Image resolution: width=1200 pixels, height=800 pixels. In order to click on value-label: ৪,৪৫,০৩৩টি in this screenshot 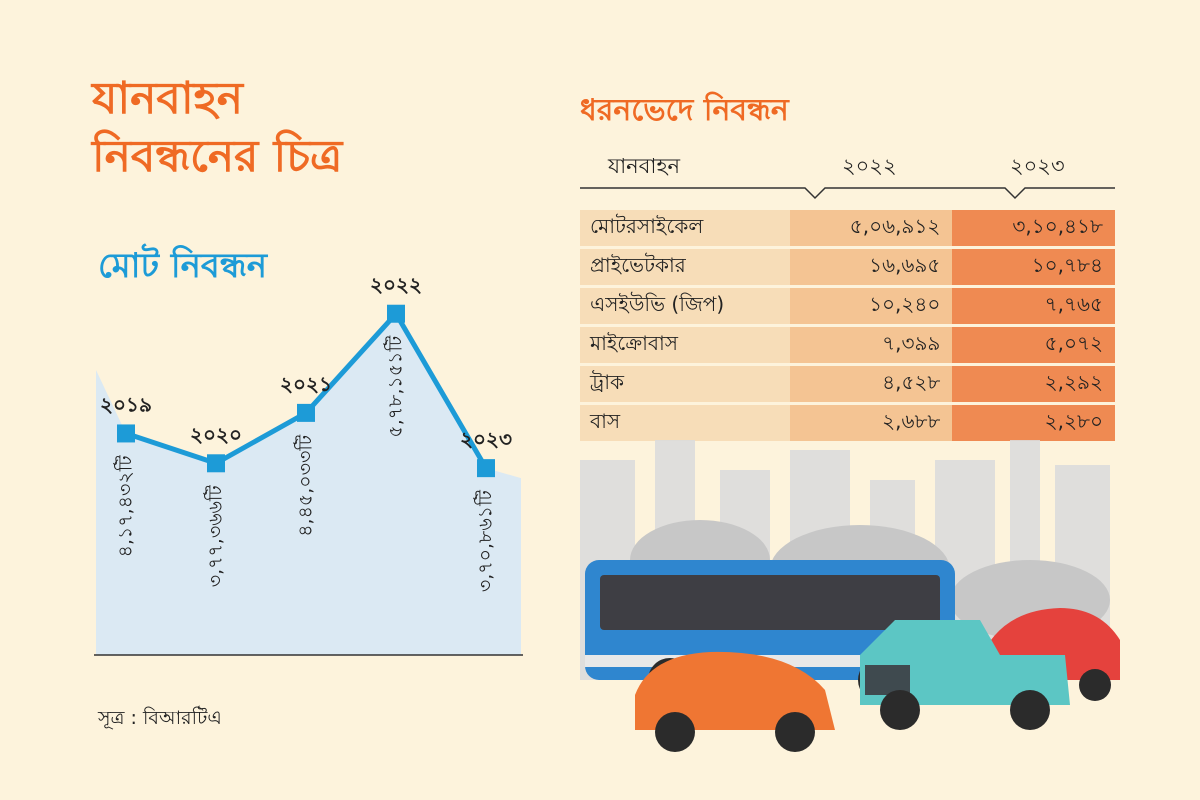, I will do `click(305, 485)`.